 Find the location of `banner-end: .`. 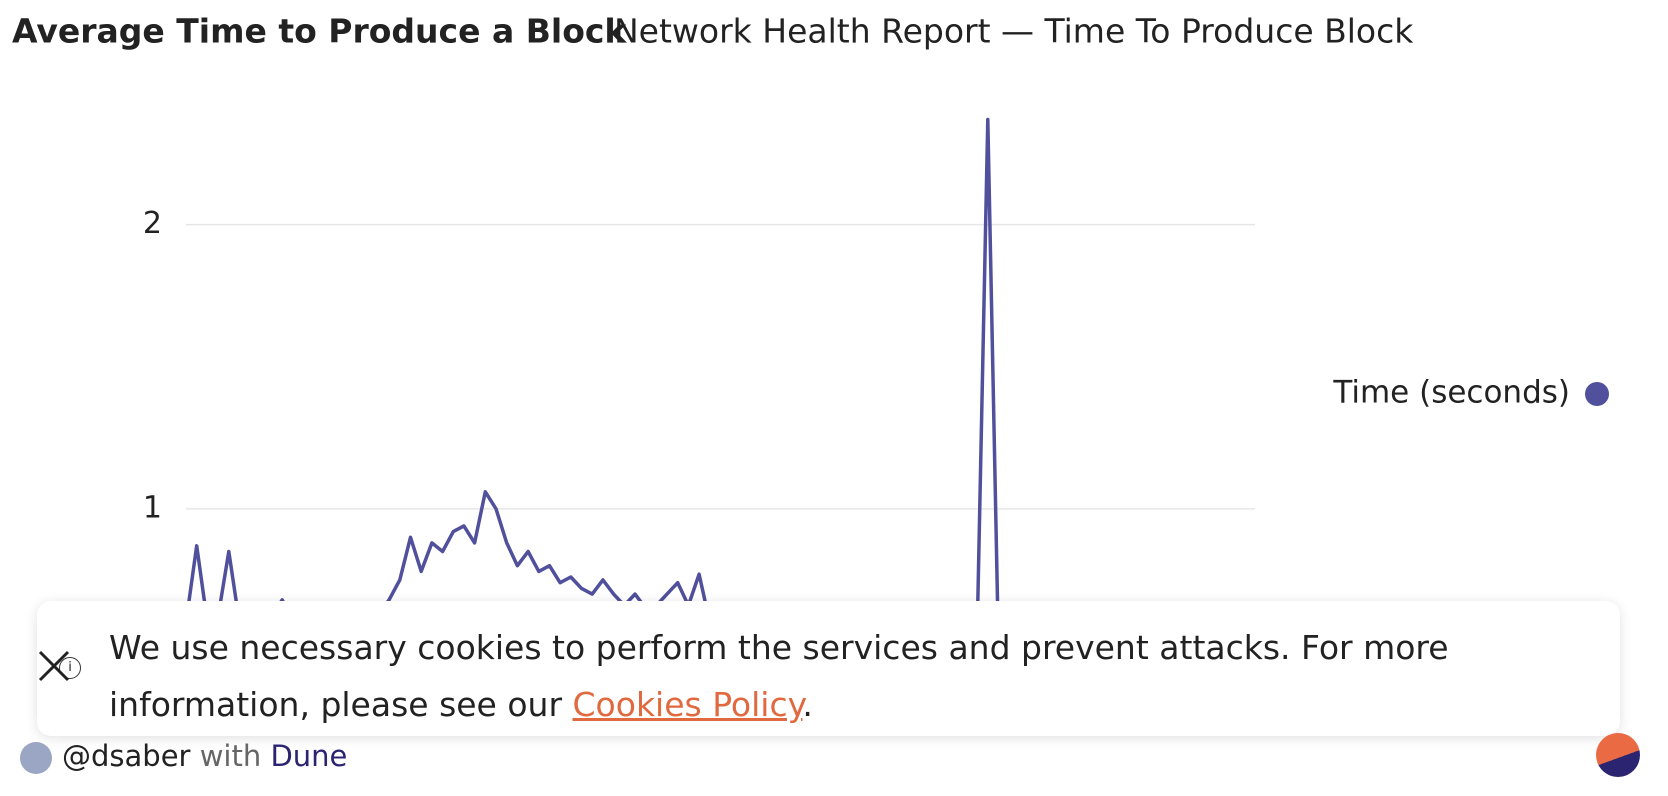

banner-end: . is located at coordinates (807, 704).